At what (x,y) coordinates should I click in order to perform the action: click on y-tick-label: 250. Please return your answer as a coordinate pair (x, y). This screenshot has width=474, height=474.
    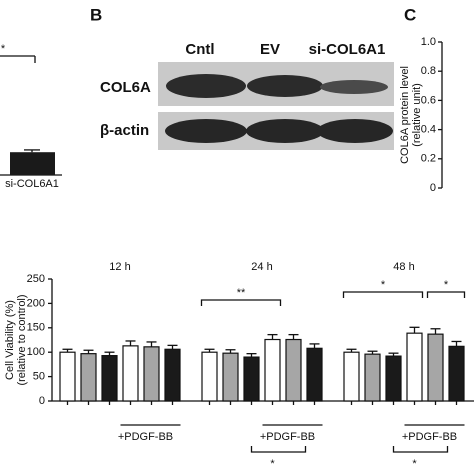
    Looking at the image, I should click on (36, 279).